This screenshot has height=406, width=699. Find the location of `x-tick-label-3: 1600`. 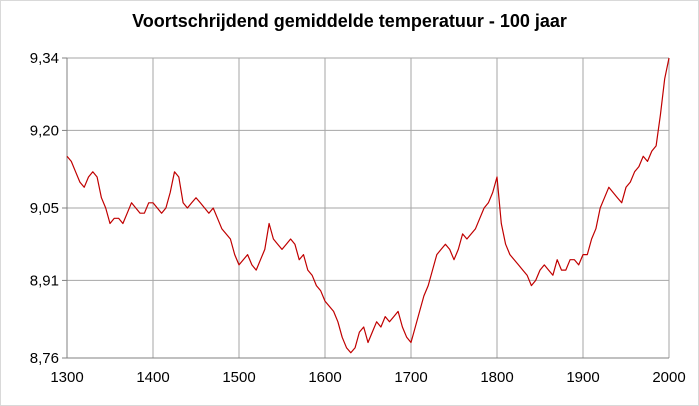

x-tick-label-3: 1600 is located at coordinates (324, 377).